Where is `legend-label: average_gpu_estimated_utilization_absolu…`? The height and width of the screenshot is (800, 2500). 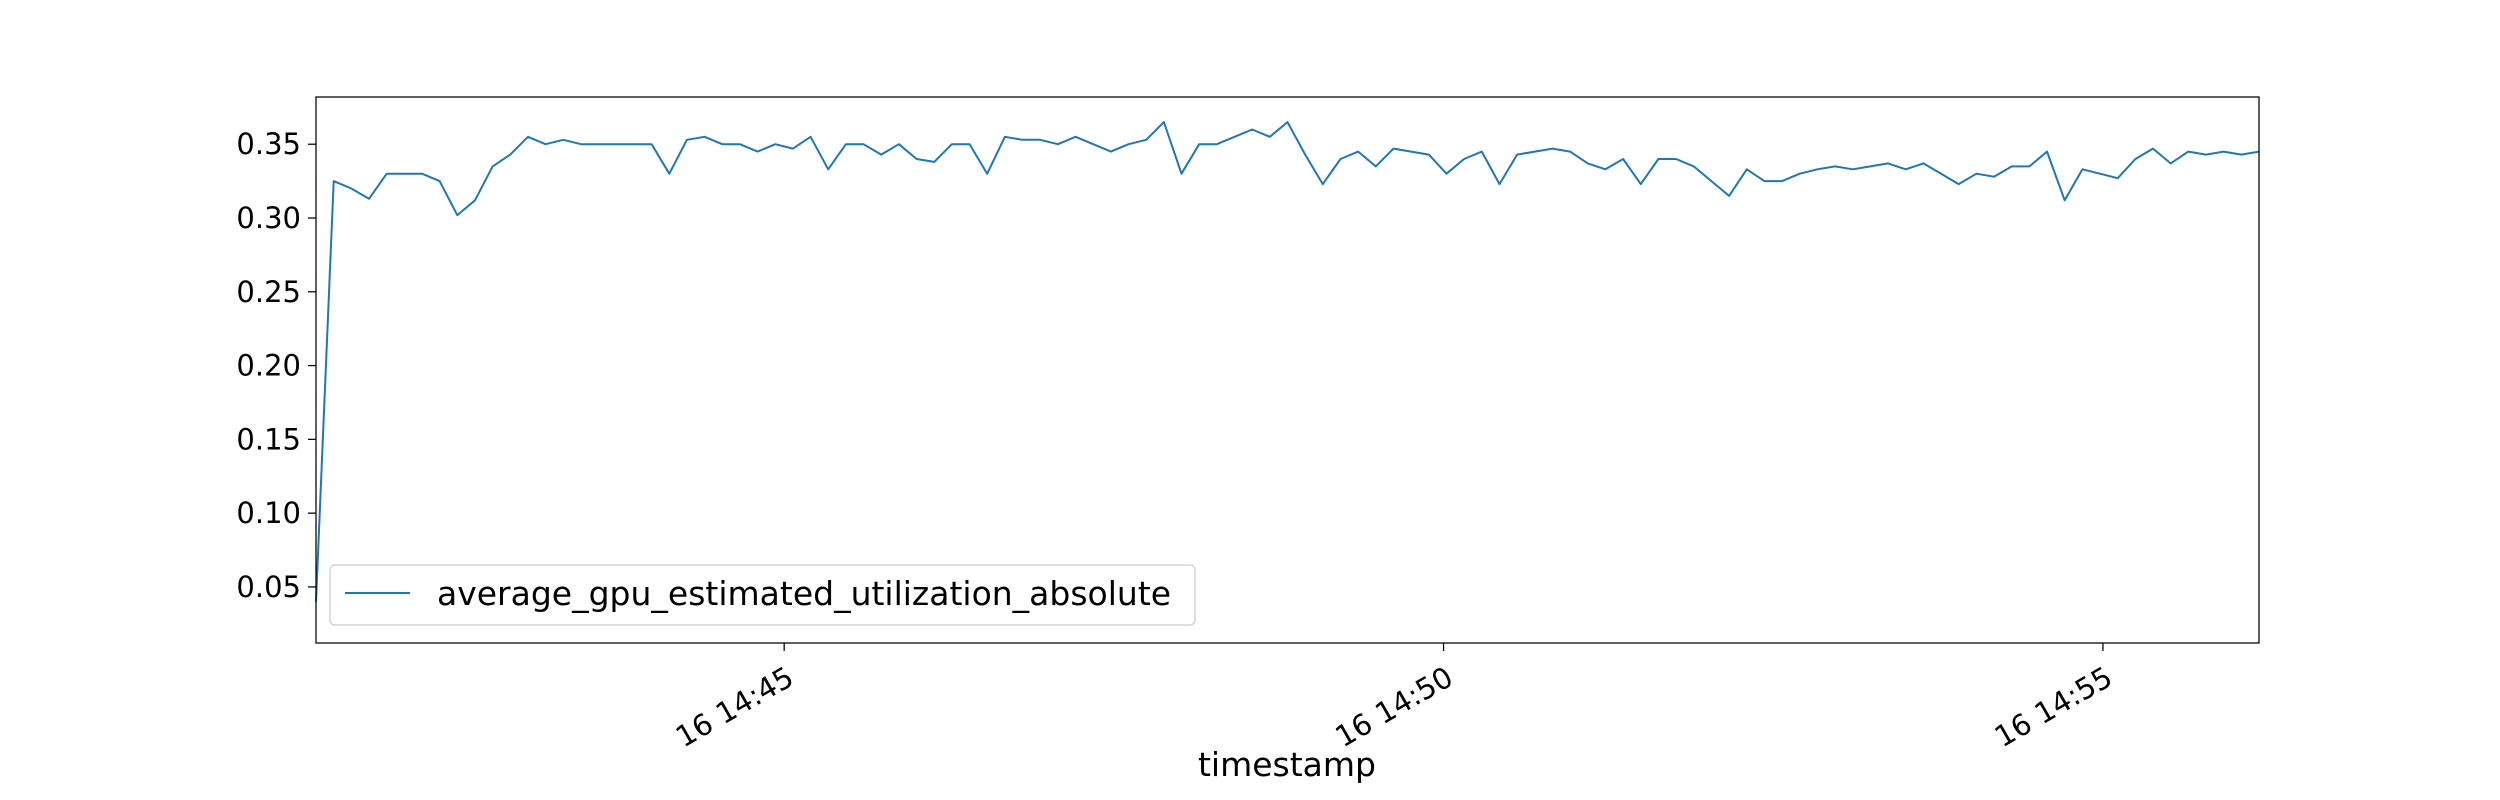 legend-label: average_gpu_estimated_utilization_absolu… is located at coordinates (804, 593).